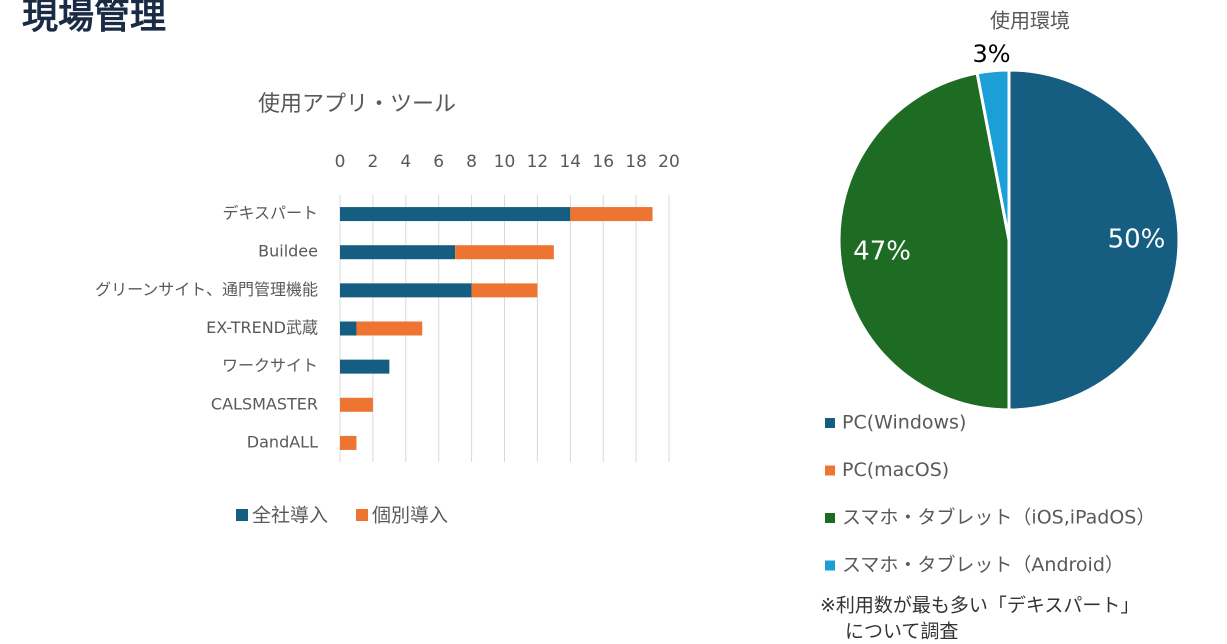 This screenshot has width=1227, height=644. What do you see at coordinates (290, 516) in the screenshot?
I see `legend-label: 全社導入` at bounding box center [290, 516].